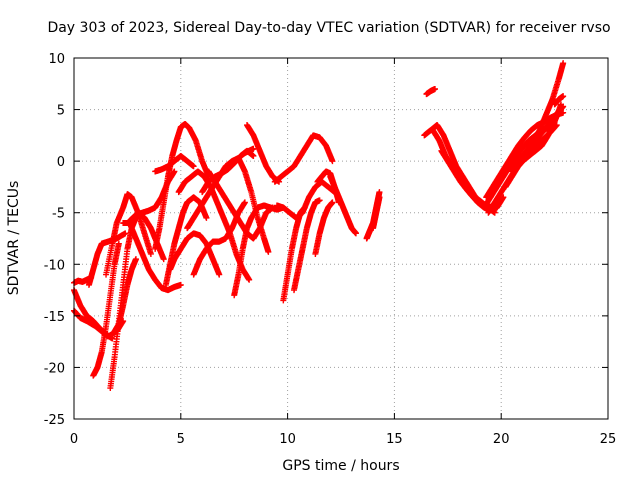 Image resolution: width=640 pixels, height=480 pixels. What do you see at coordinates (54, 265) in the screenshot?
I see `y-tick-label: -10` at bounding box center [54, 265].